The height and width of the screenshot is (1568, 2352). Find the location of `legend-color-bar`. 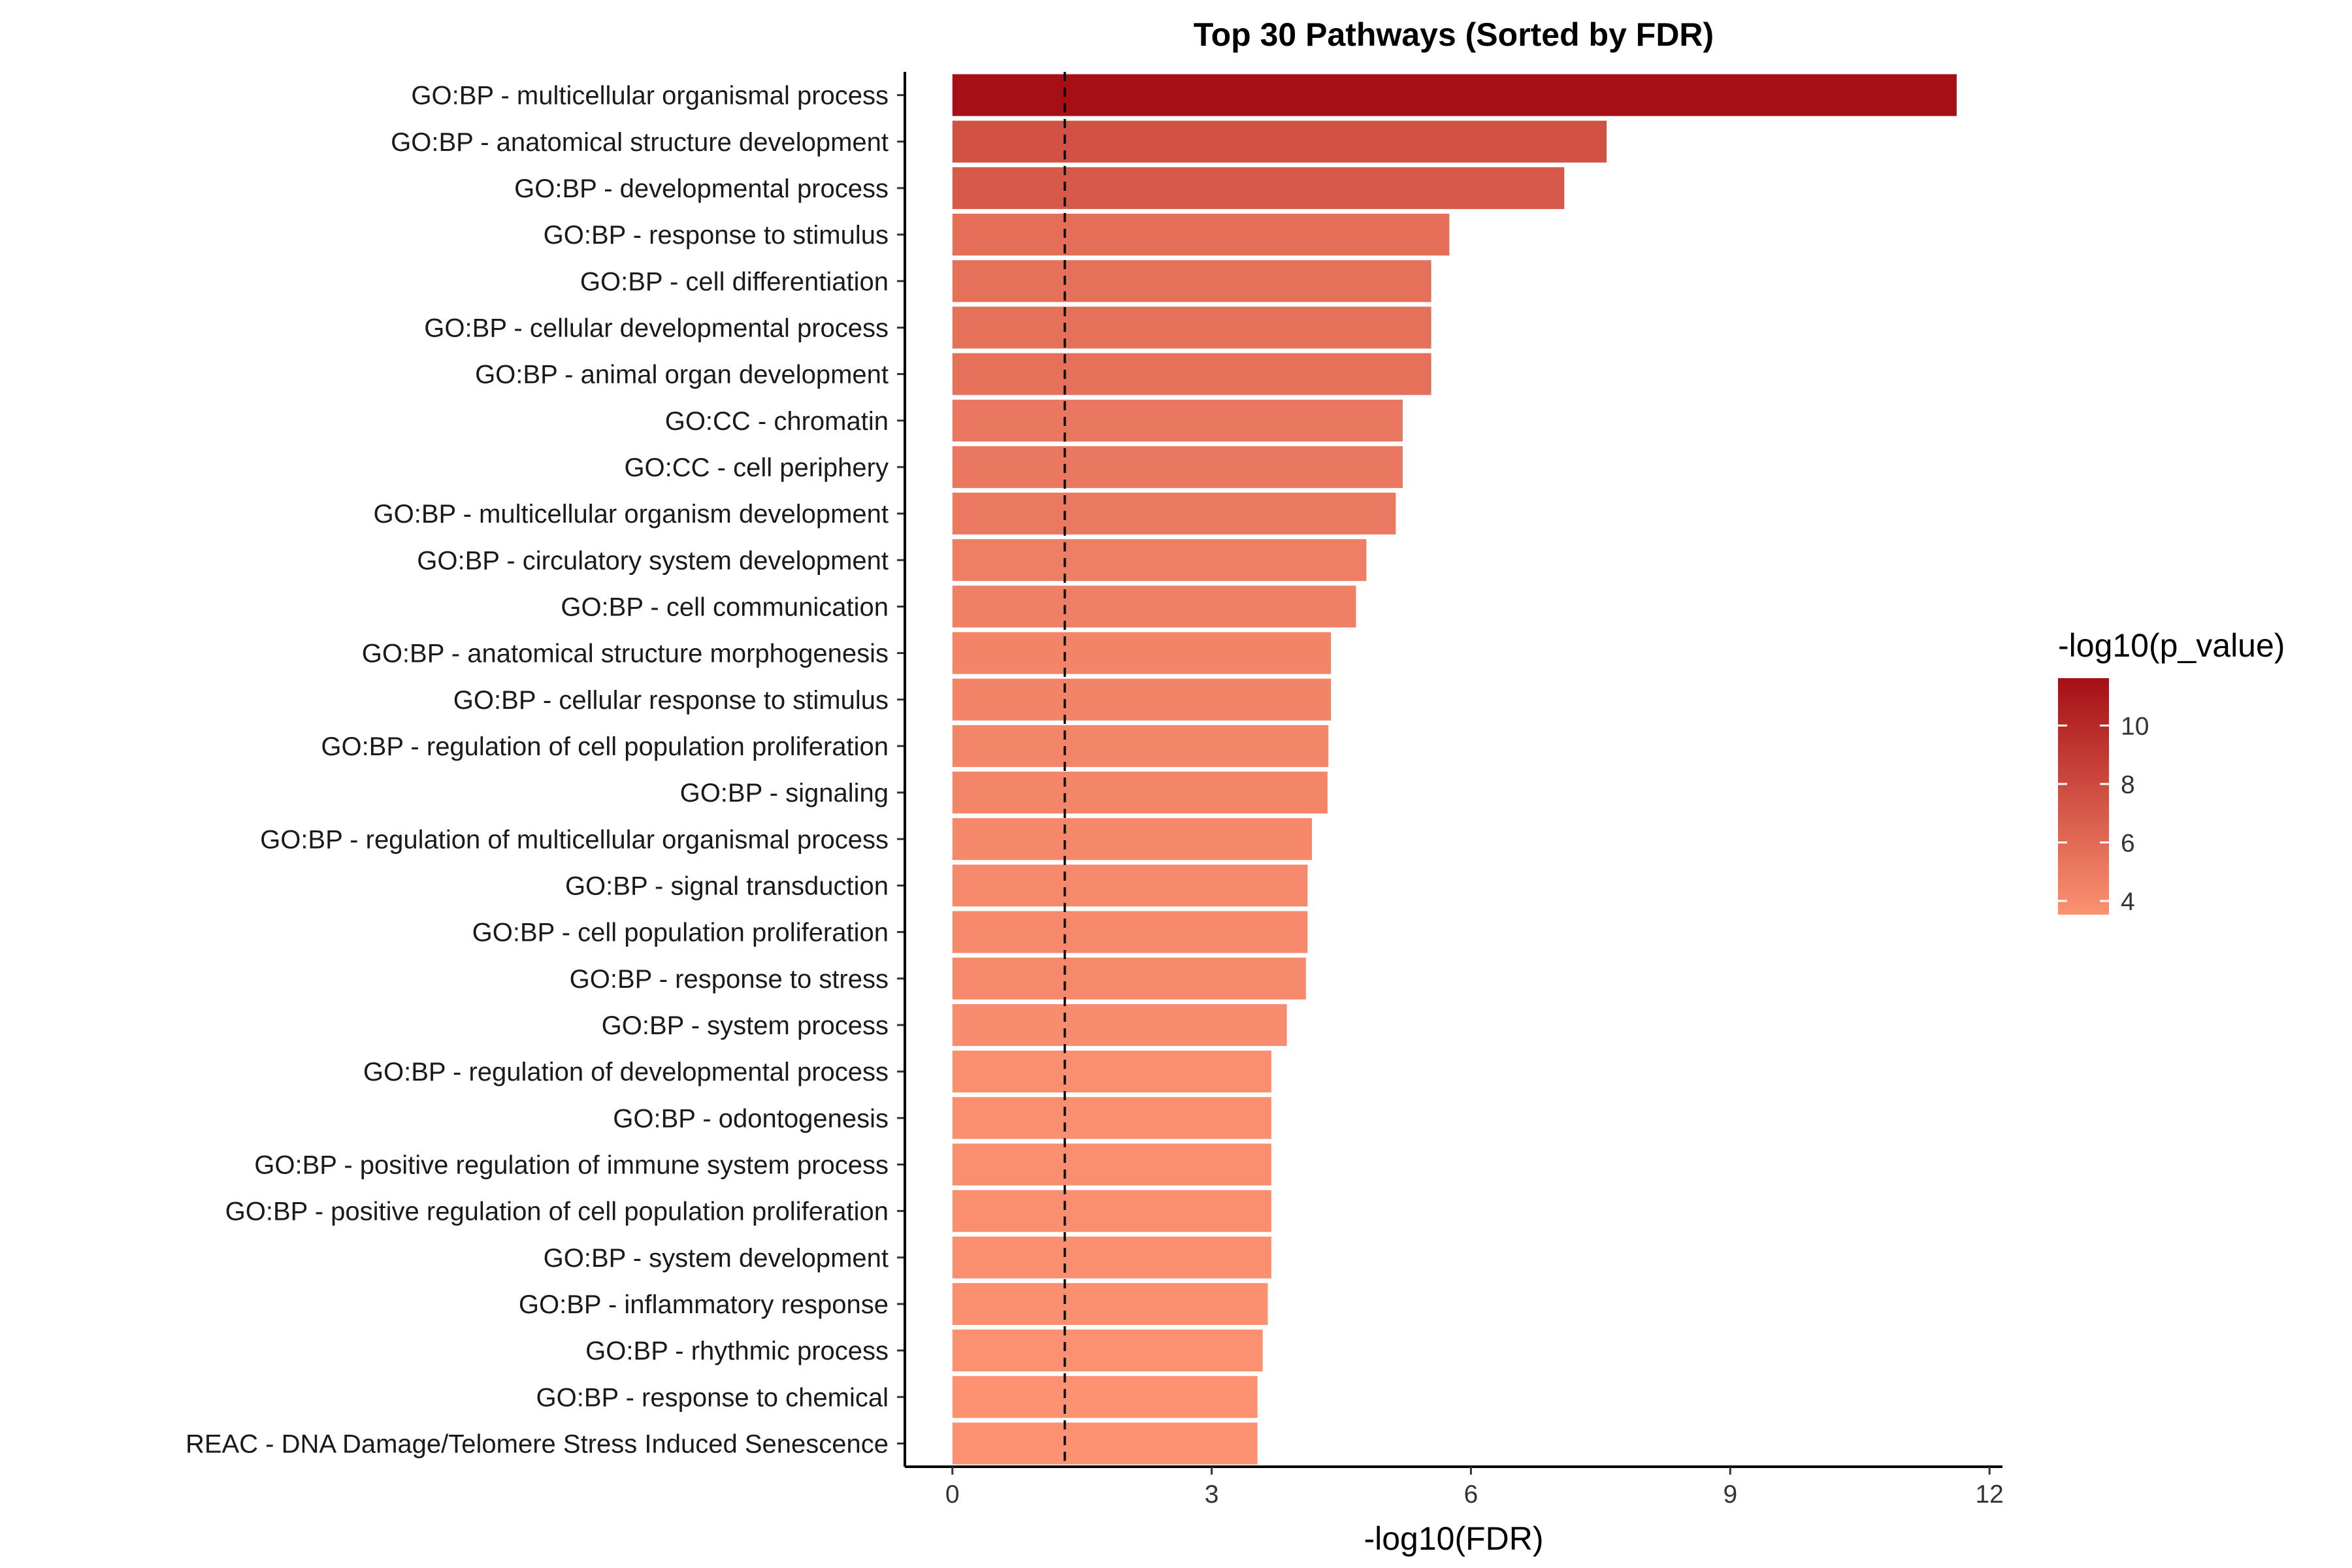

legend-color-bar is located at coordinates (2083, 796).